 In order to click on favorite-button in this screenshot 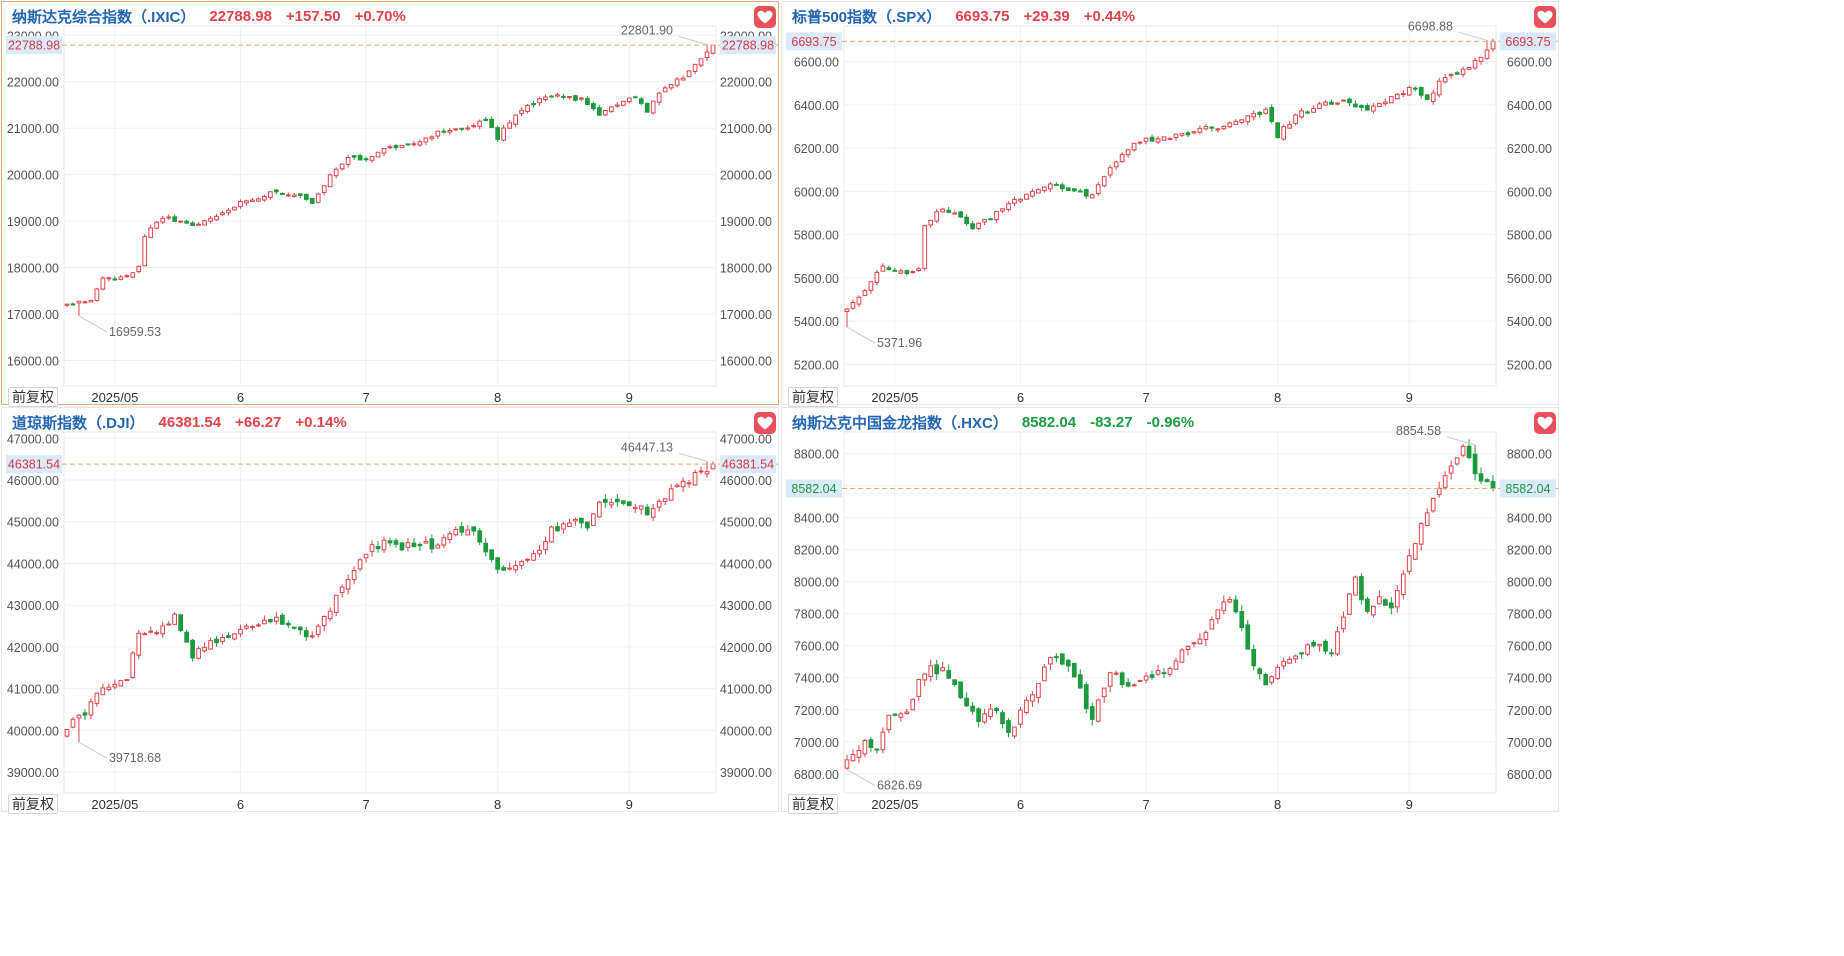, I will do `click(1545, 423)`.